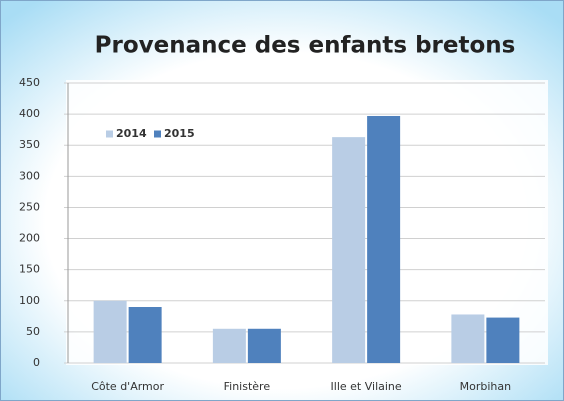 This screenshot has height=401, width=564. What do you see at coordinates (305, 46) in the screenshot?
I see `chart-title: Provenance des enfants bretons` at bounding box center [305, 46].